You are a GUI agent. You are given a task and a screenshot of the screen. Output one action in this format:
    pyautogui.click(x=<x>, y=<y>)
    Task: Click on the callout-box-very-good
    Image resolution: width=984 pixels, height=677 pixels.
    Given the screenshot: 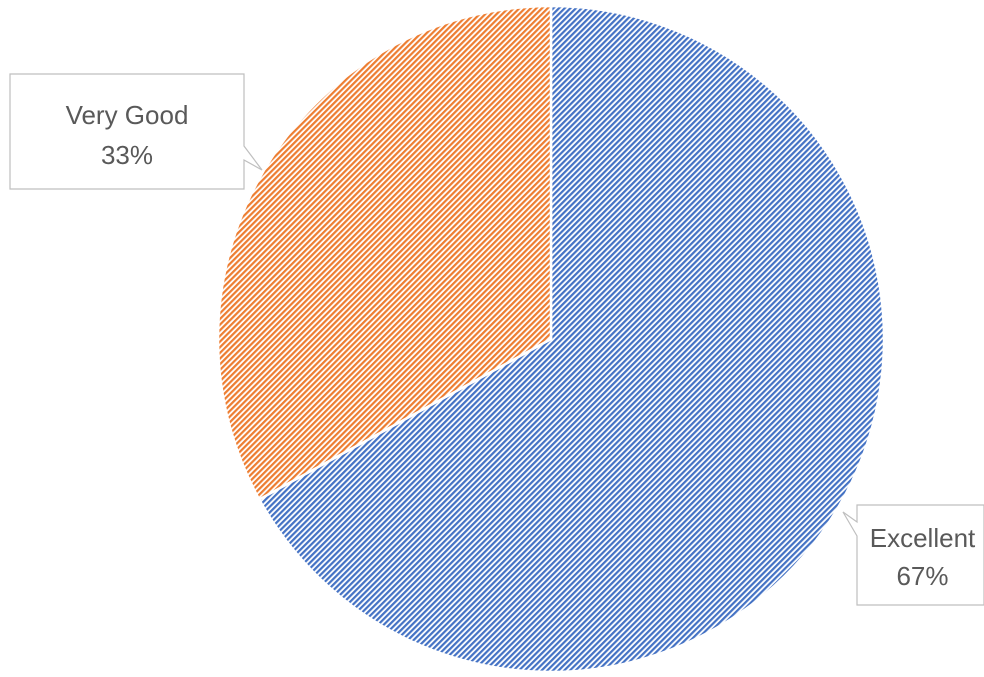 What is the action you would take?
    pyautogui.click(x=136, y=131)
    